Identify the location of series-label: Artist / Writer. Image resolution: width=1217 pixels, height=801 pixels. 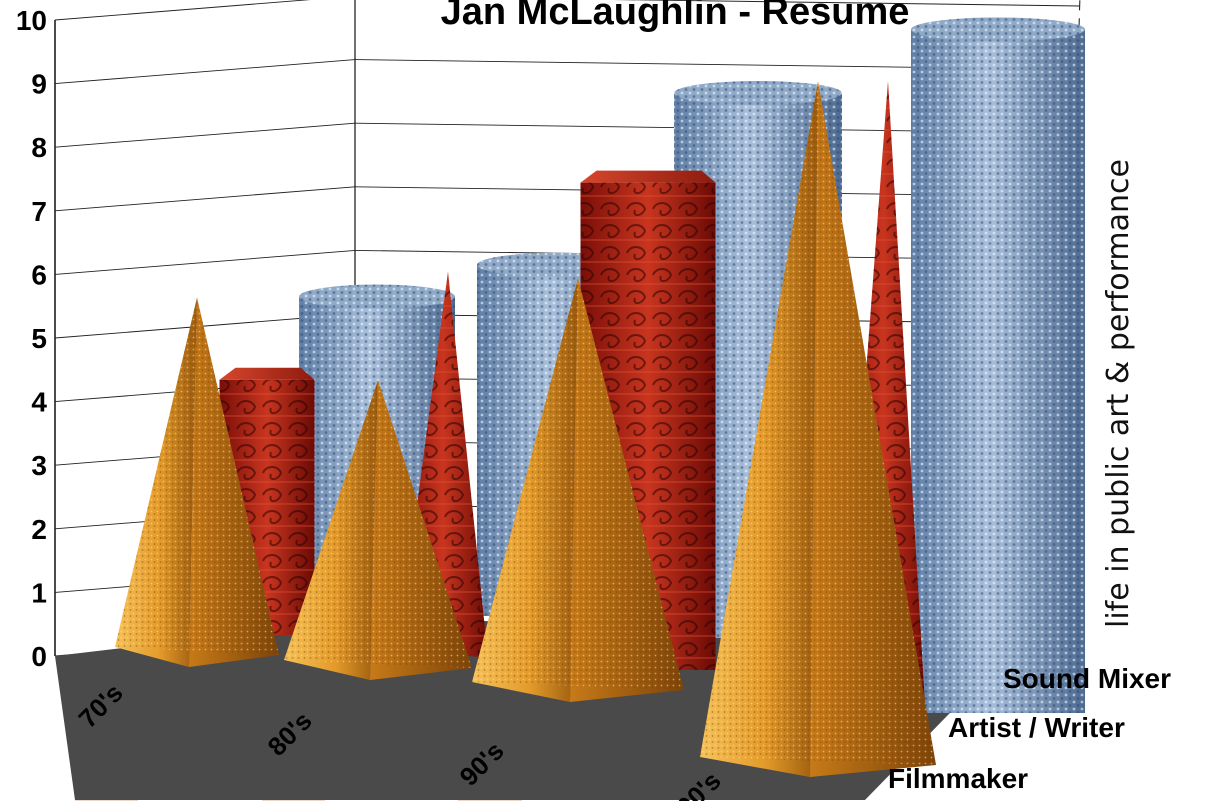
(1036, 727).